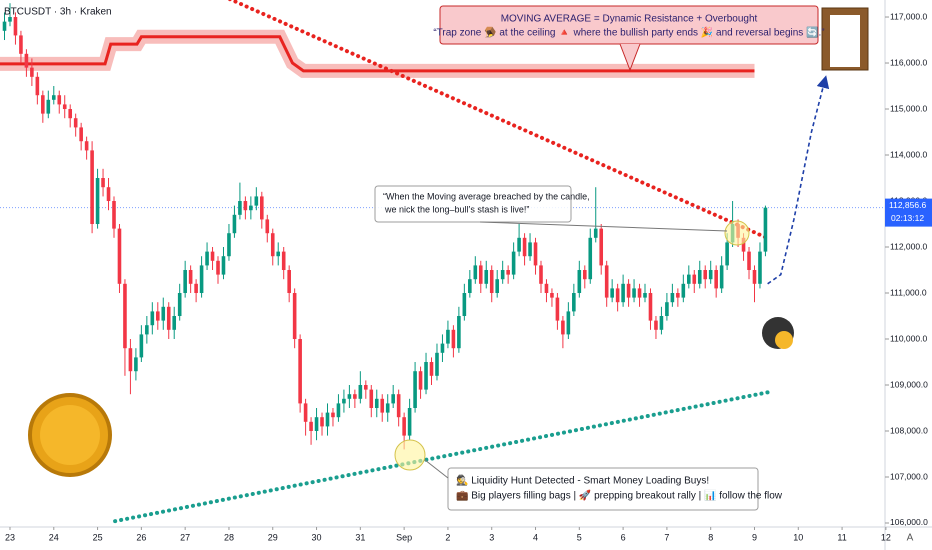 The height and width of the screenshot is (550, 932). What do you see at coordinates (410, 455) in the screenshot?
I see `highlight-circle` at bounding box center [410, 455].